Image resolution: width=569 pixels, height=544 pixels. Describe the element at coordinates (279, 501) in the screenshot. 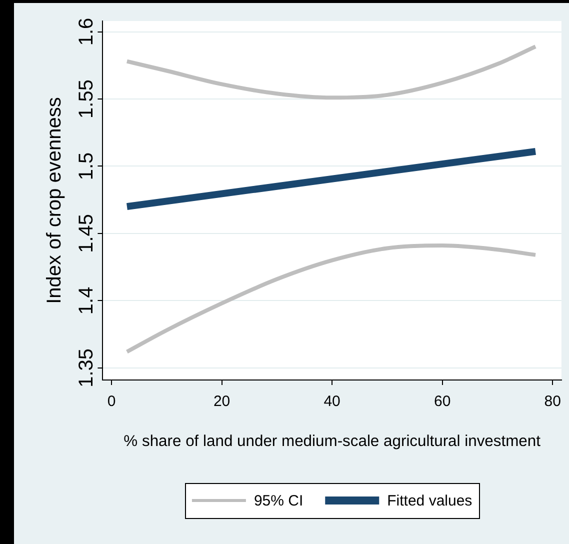

I see `legend-label: 95% CI` at that location.